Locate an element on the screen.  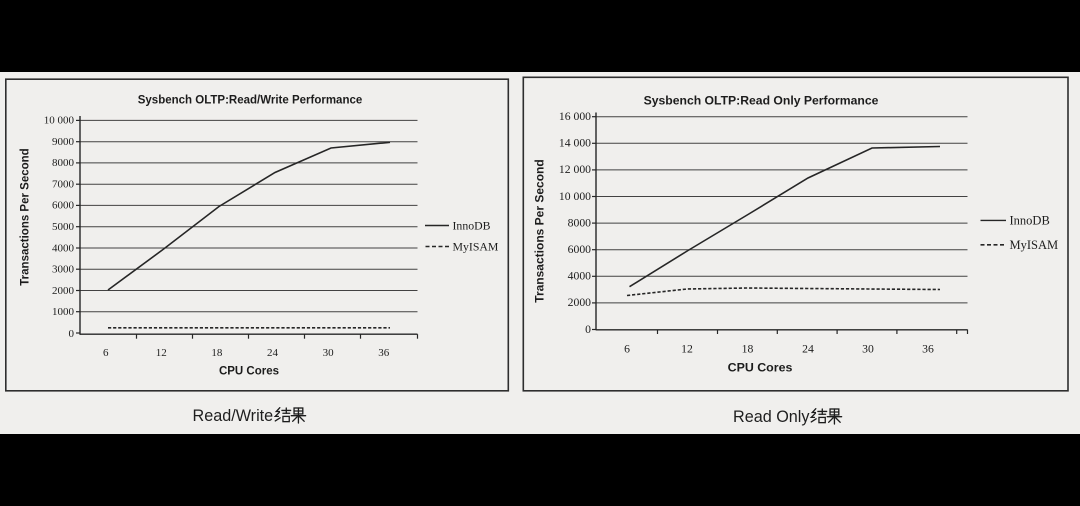
svg-text: 14 000 is located at coordinates (575, 143).